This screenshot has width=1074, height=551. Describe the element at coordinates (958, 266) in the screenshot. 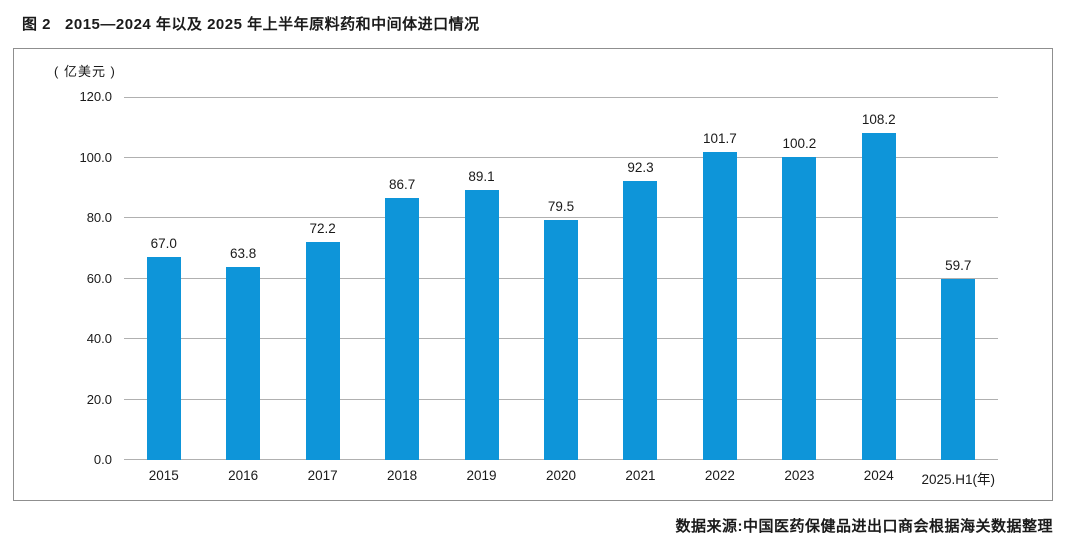

I see `bar-value-label: 59.7` at that location.